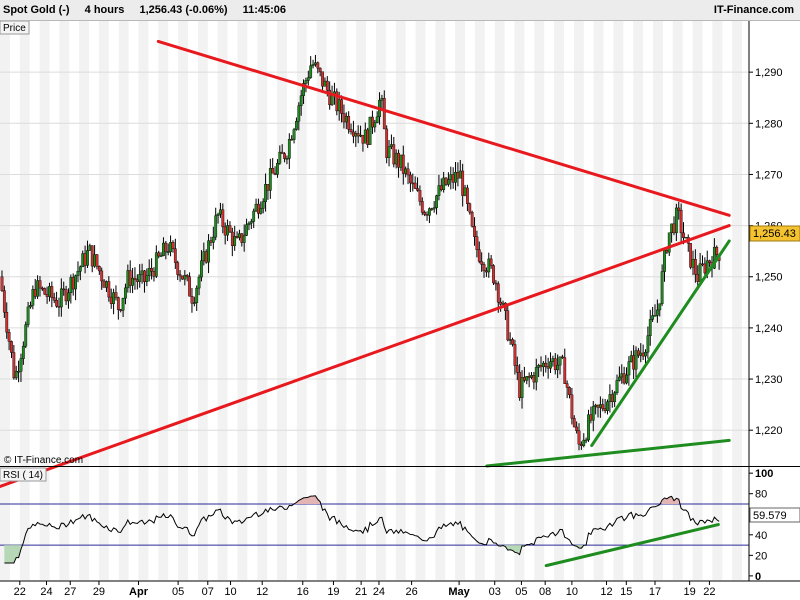 This screenshot has width=800, height=600. I want to click on x-tick-label: 21, so click(361, 592).